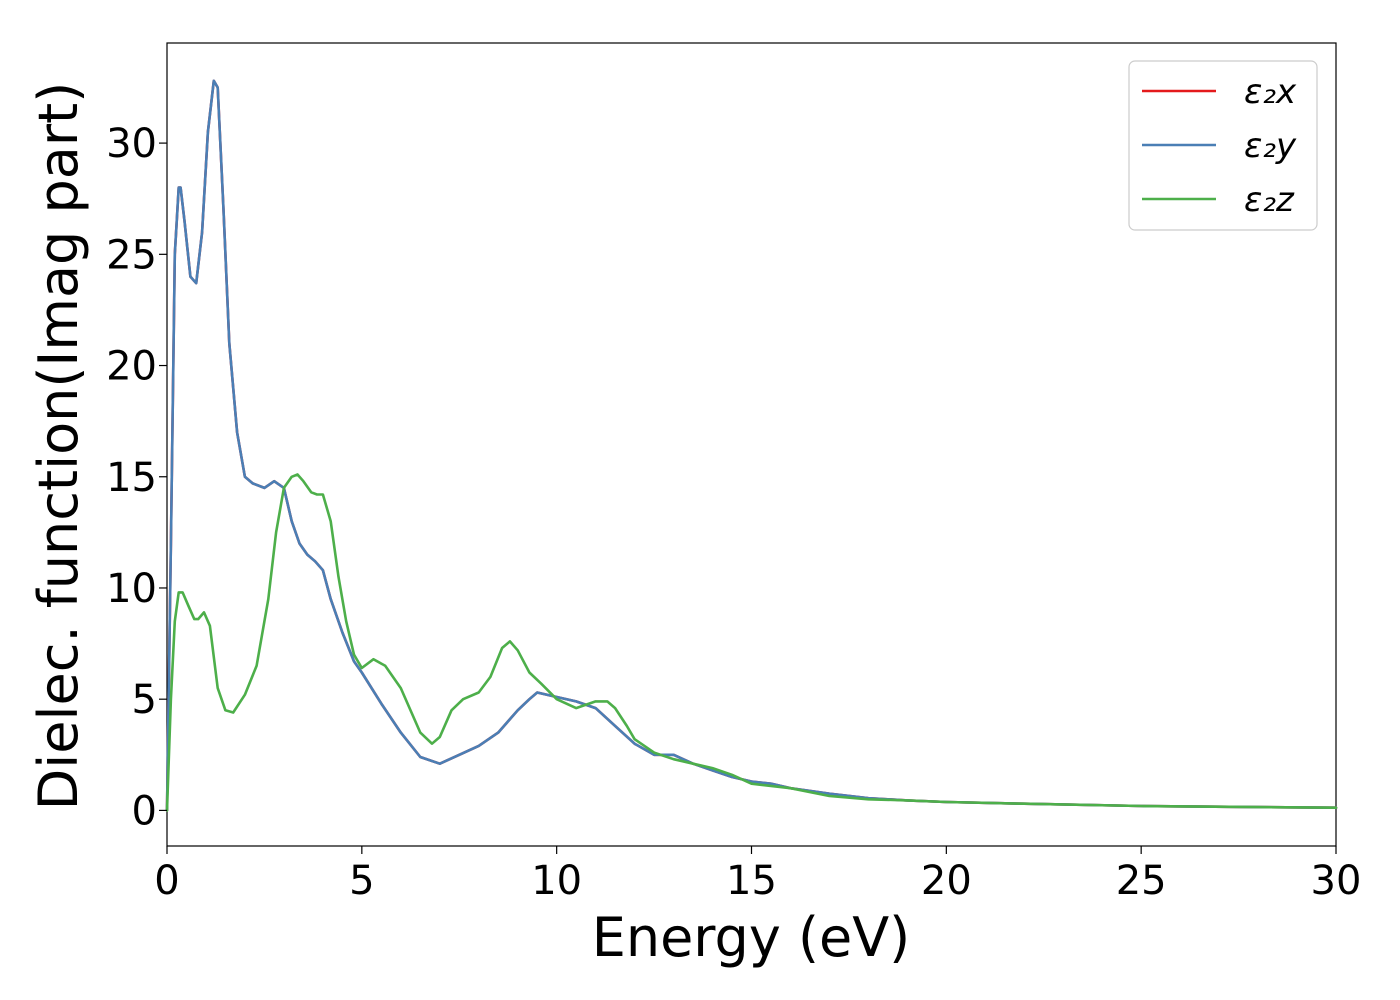  I want to click on y-axis-title: Dielec. function(Imag part), so click(58, 446).